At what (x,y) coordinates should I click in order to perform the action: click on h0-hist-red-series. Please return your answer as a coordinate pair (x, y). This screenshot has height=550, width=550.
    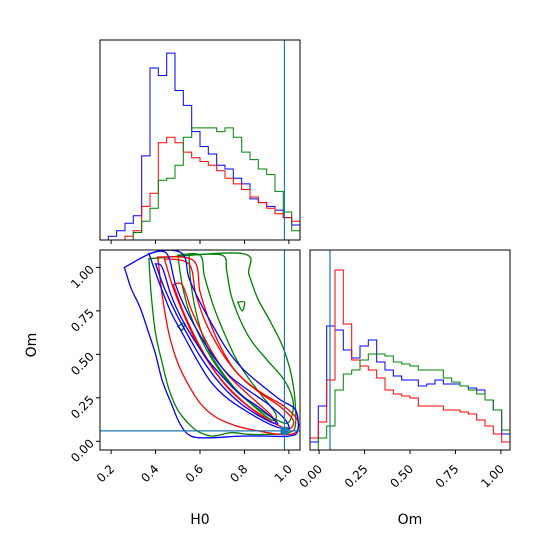
    Looking at the image, I should click on (200, 188).